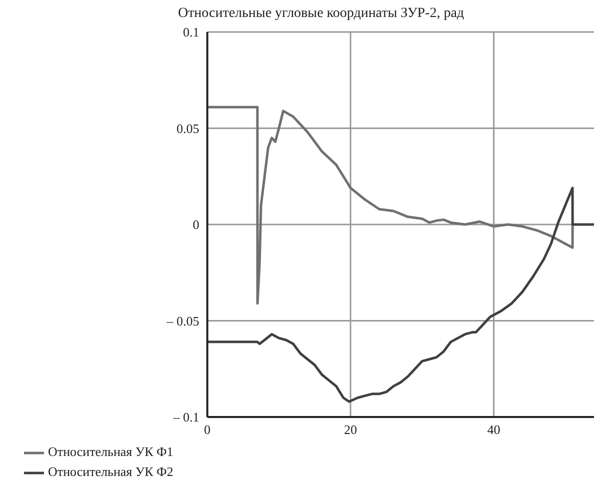 The width and height of the screenshot is (595, 485). What do you see at coordinates (111, 451) in the screenshot?
I see `legend-label: Относительная УК Ф1` at bounding box center [111, 451].